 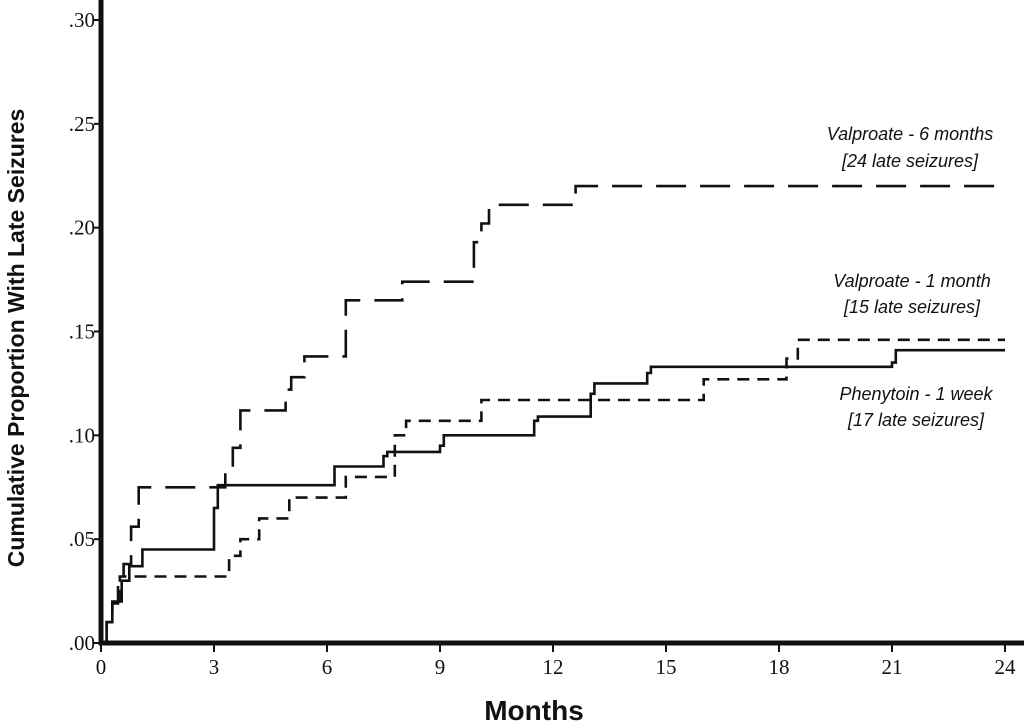 What do you see at coordinates (440, 667) in the screenshot?
I see `x-tick-label: 9` at bounding box center [440, 667].